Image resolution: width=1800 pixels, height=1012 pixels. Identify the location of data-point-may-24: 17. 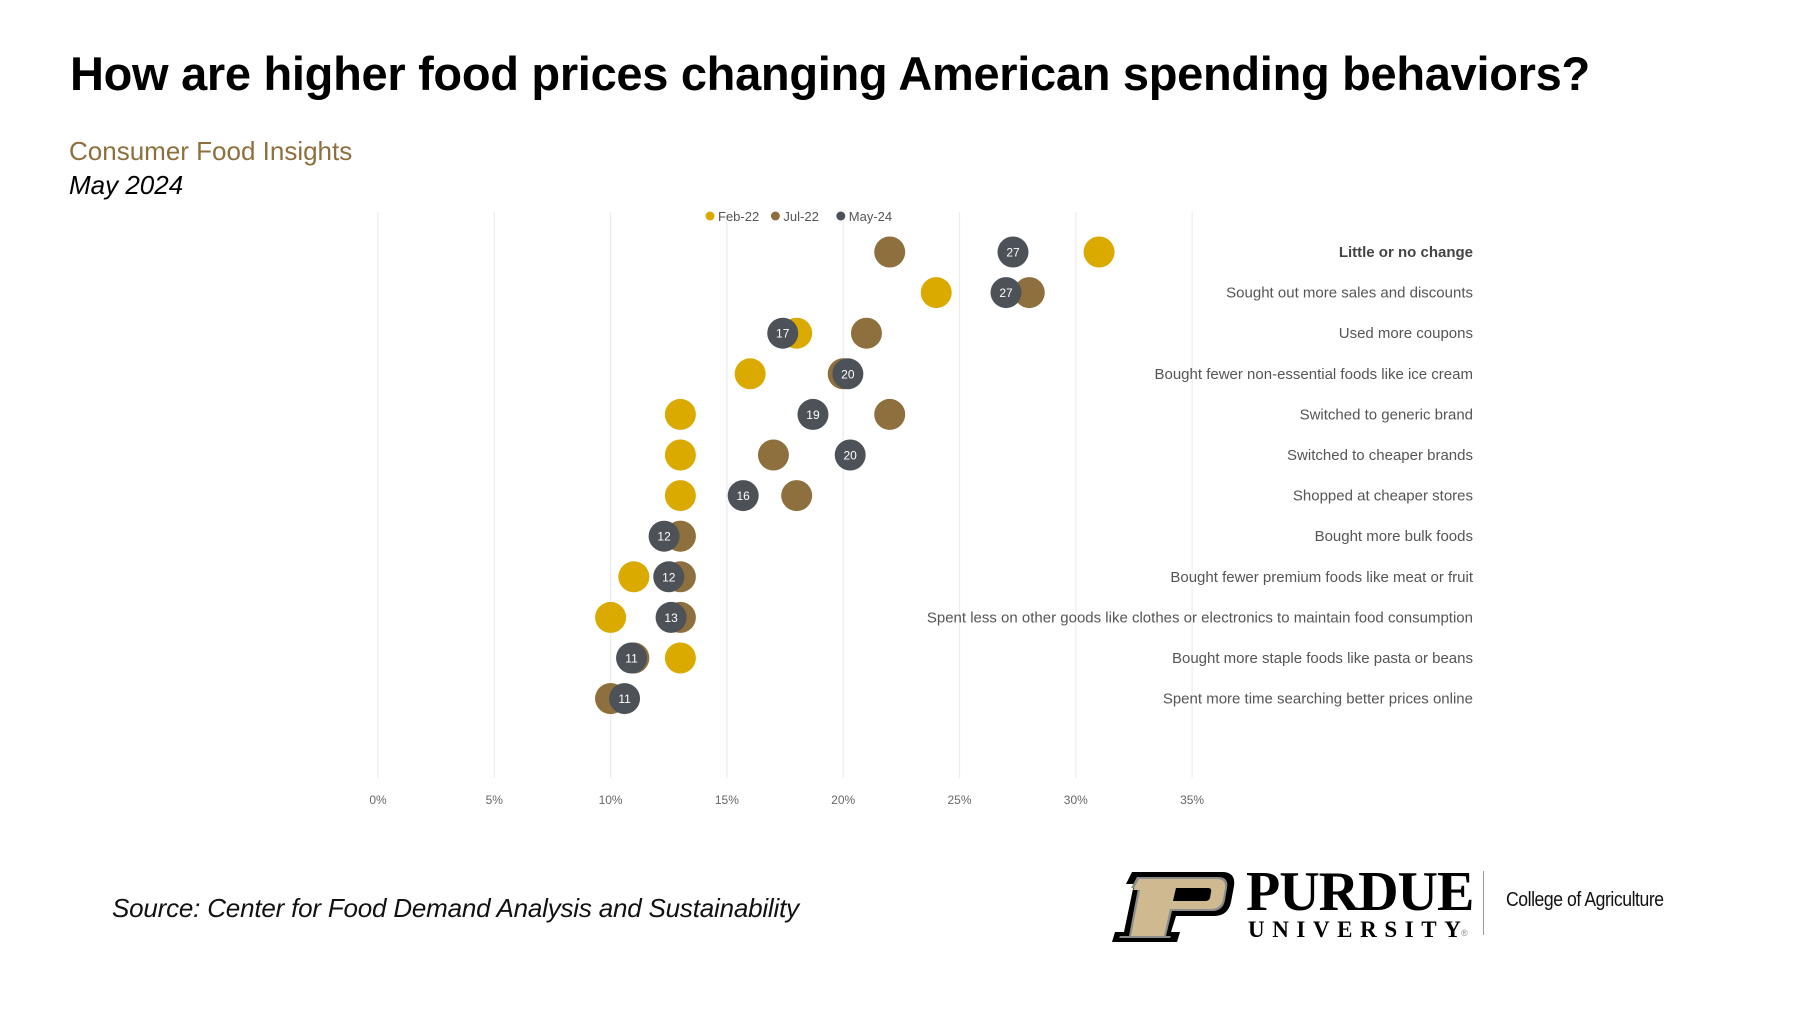
(783, 333).